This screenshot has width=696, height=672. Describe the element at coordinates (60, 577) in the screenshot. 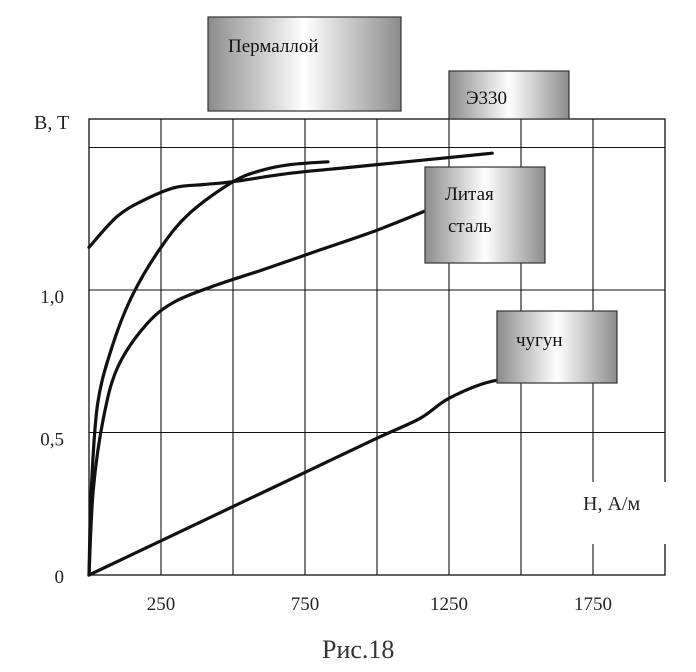

I see `y-tick-label: 0` at that location.